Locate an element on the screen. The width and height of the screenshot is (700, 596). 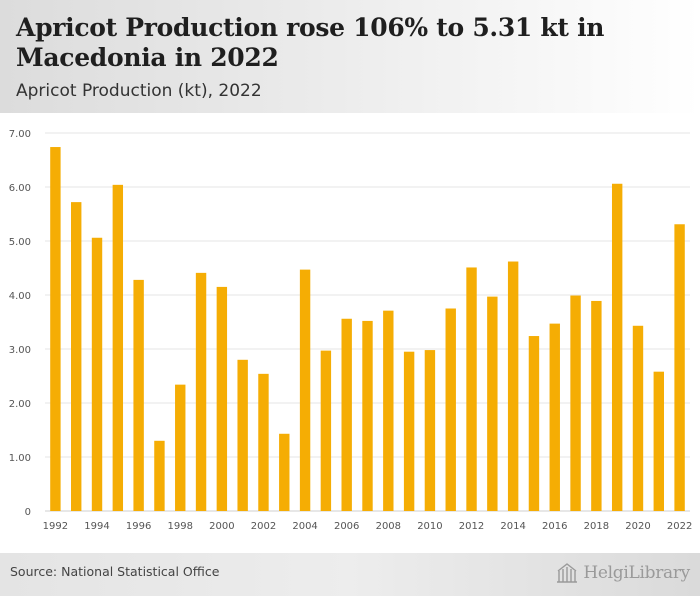
y-tick-label: 3.00 is located at coordinates (20, 350).